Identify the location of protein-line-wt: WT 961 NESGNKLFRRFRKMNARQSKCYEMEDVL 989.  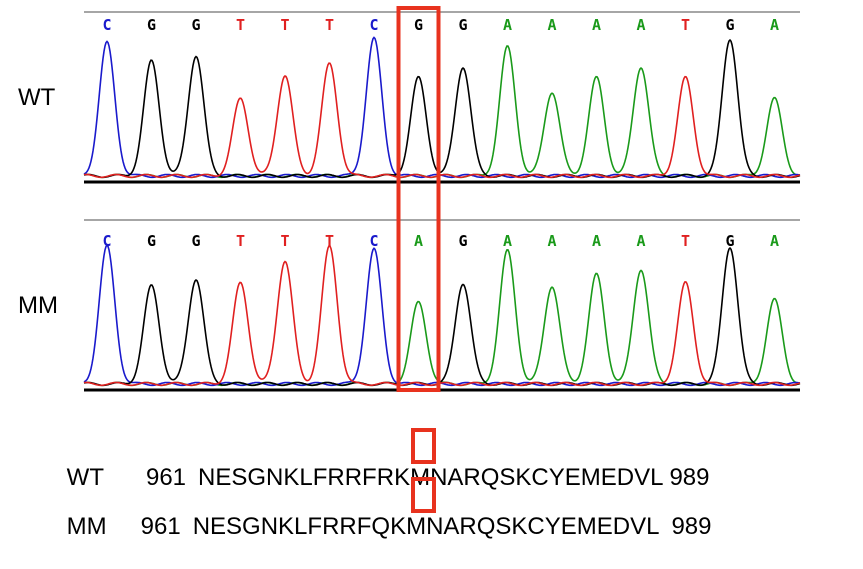
(375, 478).